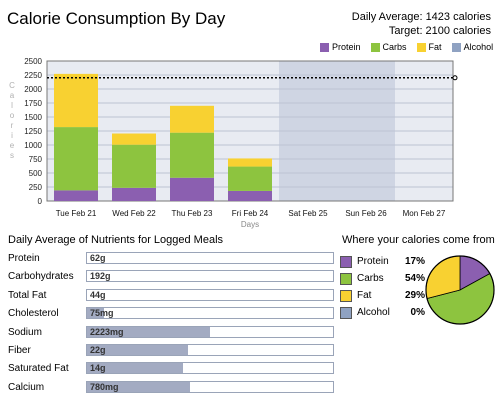 The image size is (500, 405). I want to click on chart-legend: Protein Carbs Fat Alcohol, so click(406, 47).